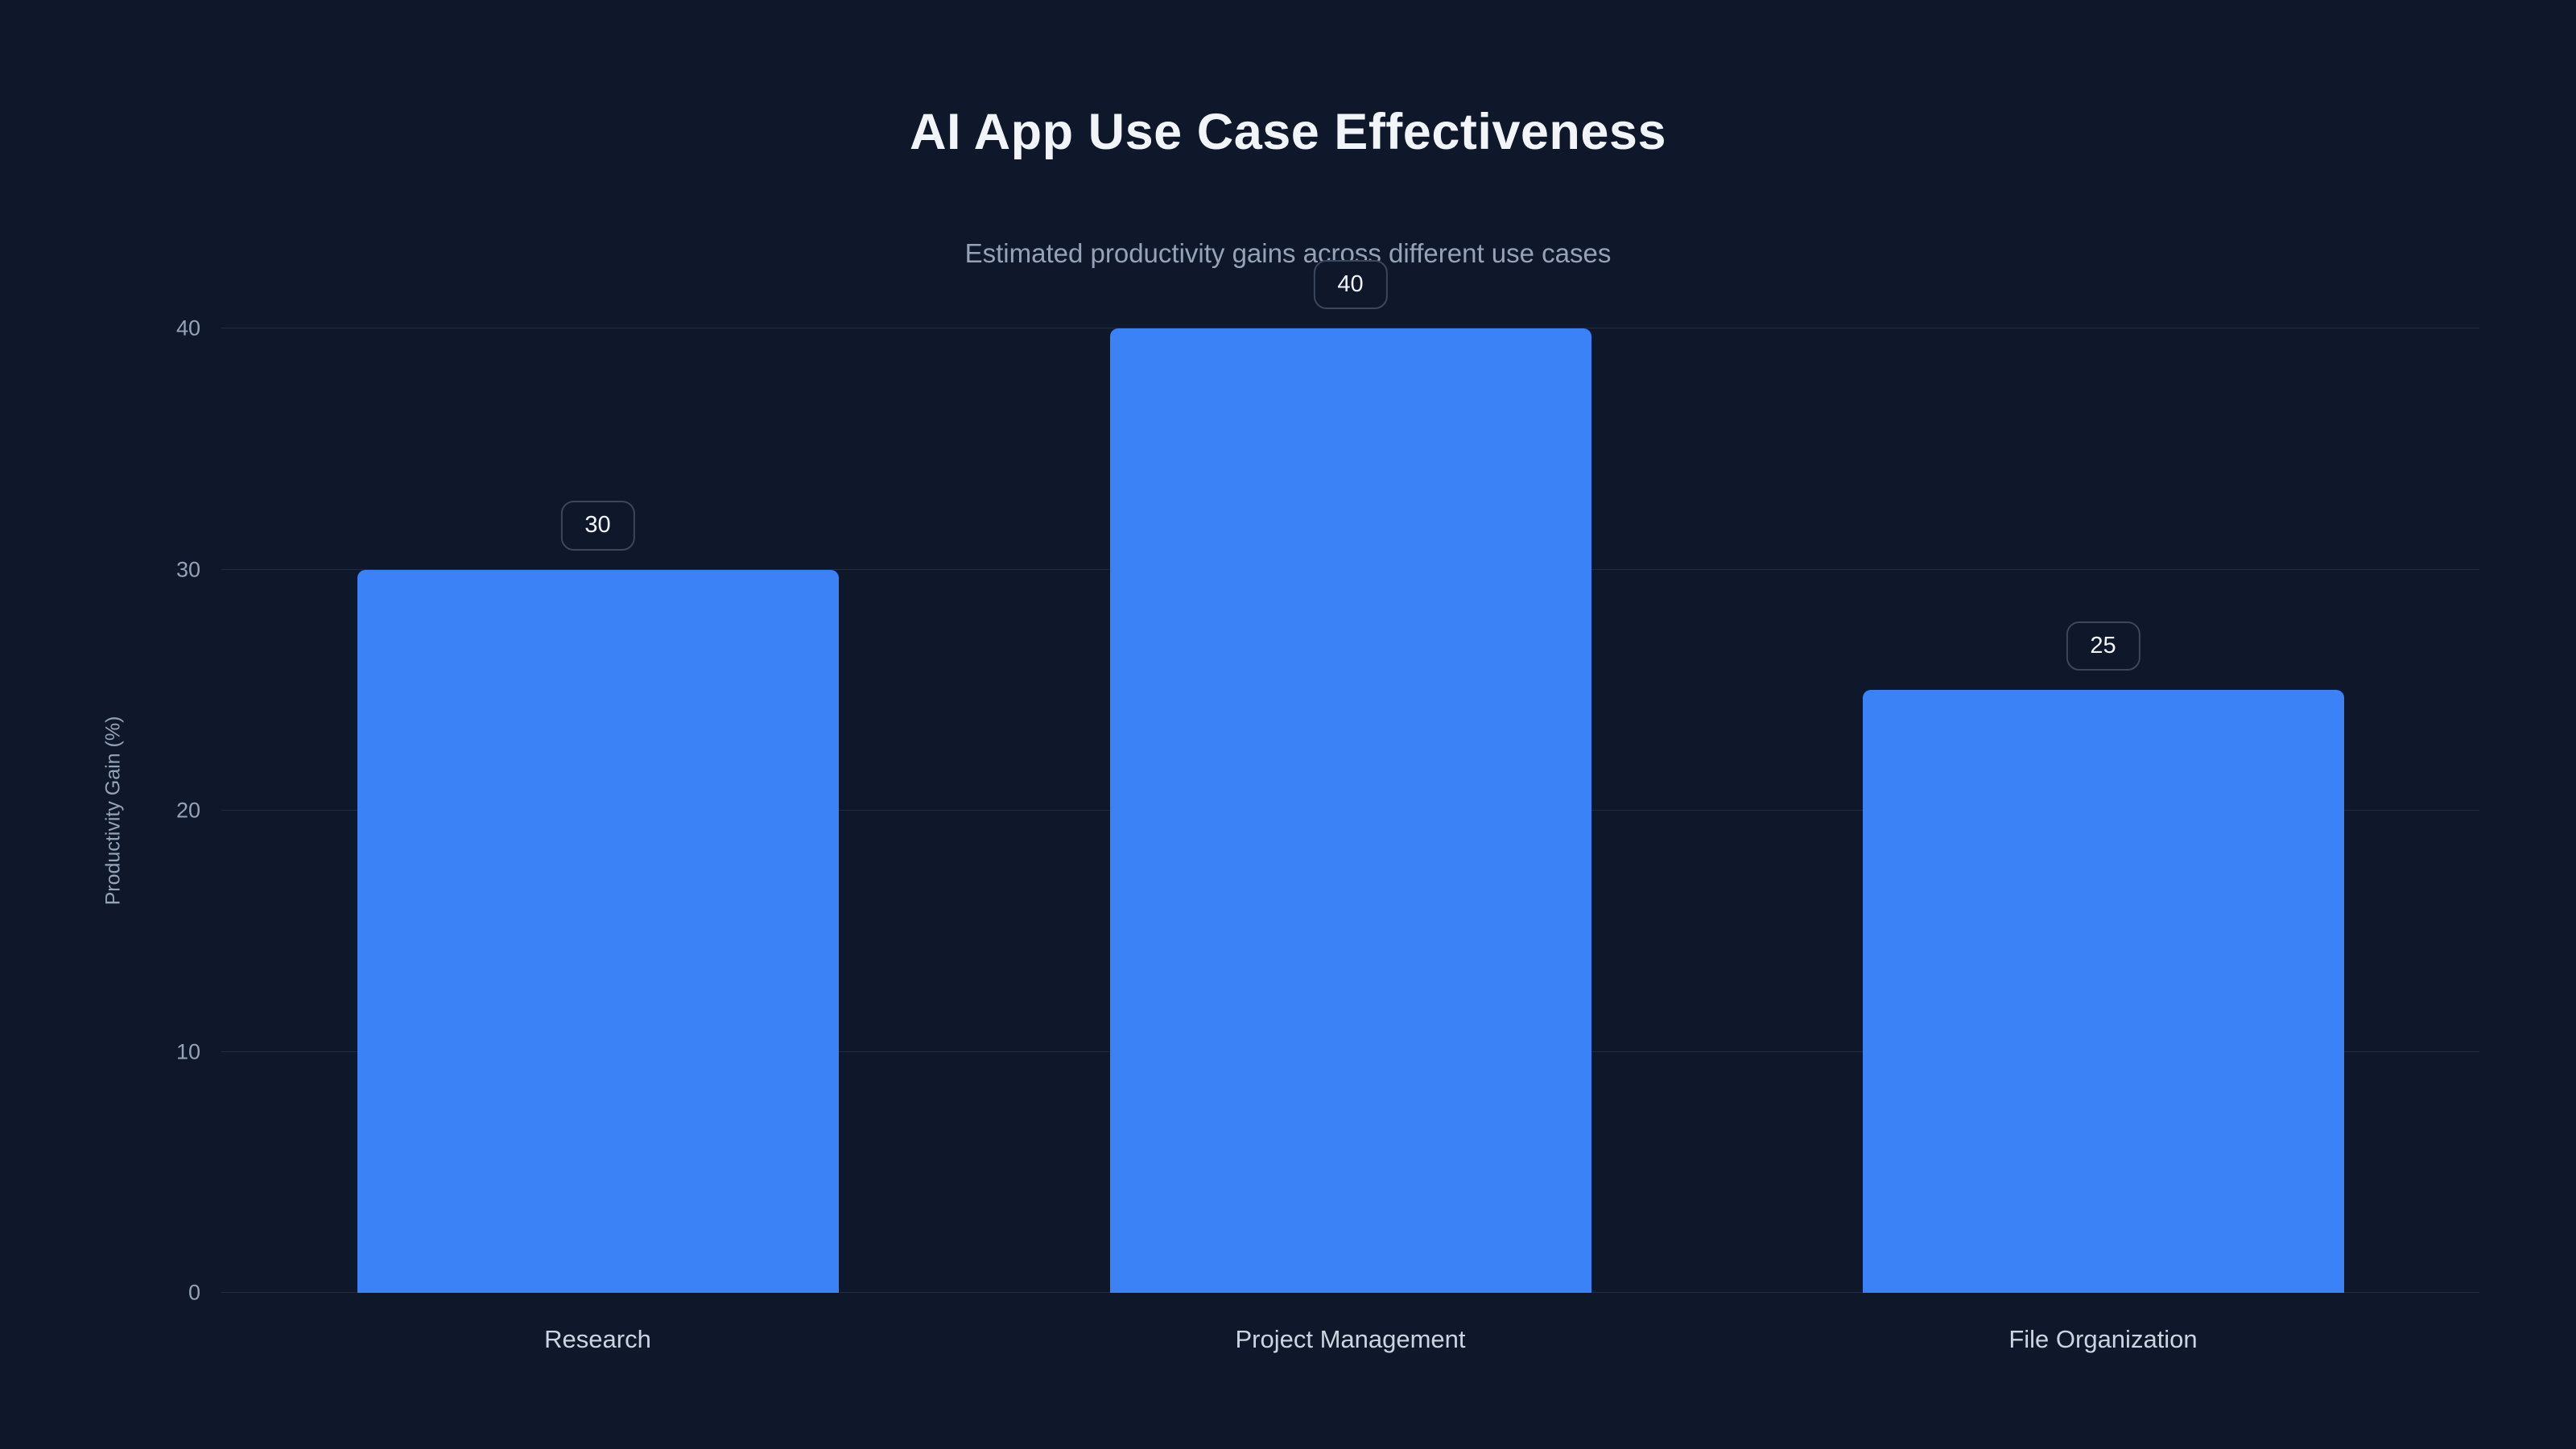 This screenshot has height=1449, width=2576. What do you see at coordinates (598, 897) in the screenshot?
I see `bar-research: 30` at bounding box center [598, 897].